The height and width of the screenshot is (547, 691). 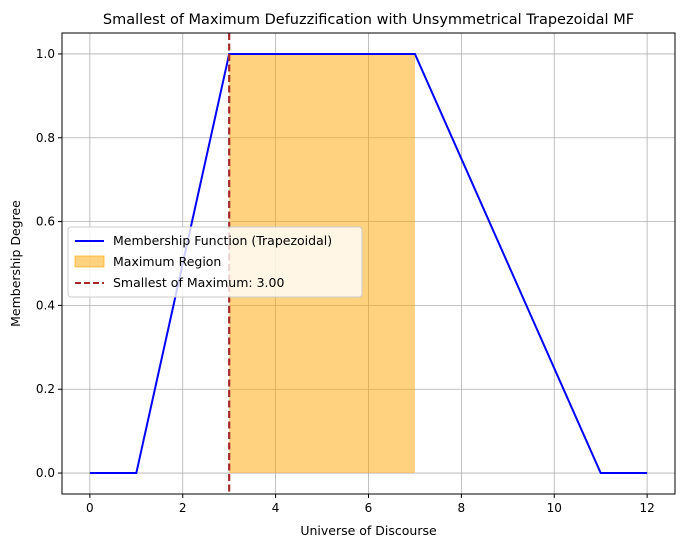 What do you see at coordinates (369, 508) in the screenshot?
I see `x-tick-label: 6` at bounding box center [369, 508].